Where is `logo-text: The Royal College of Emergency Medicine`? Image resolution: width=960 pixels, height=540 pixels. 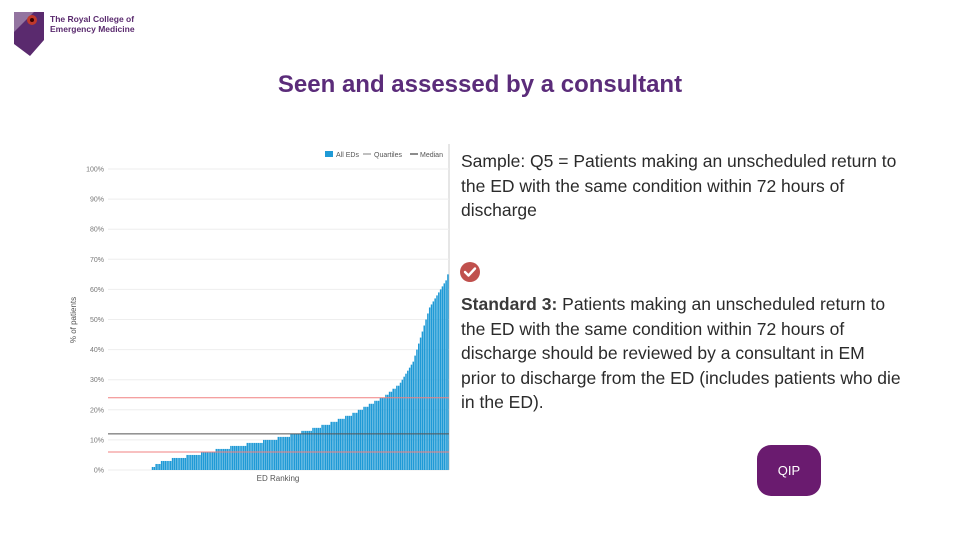 logo-text: The Royal College of Emergency Medicine is located at coordinates (92, 24).